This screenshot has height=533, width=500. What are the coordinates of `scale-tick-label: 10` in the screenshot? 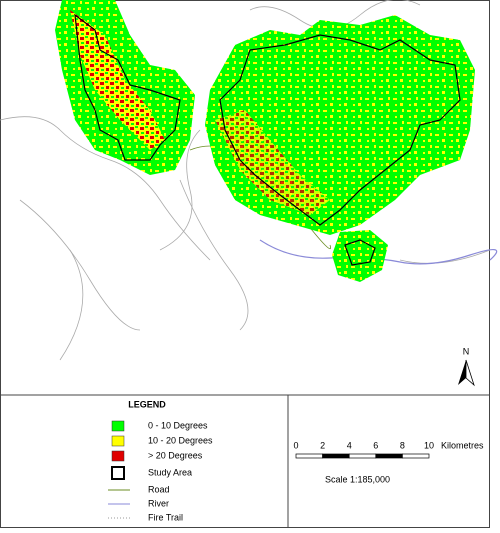 It's located at (429, 445).